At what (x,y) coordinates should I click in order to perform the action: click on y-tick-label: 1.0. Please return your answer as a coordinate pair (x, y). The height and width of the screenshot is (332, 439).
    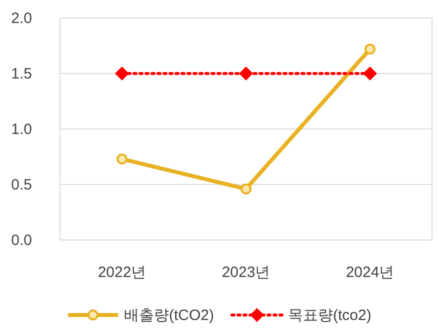
    Looking at the image, I should click on (21, 129).